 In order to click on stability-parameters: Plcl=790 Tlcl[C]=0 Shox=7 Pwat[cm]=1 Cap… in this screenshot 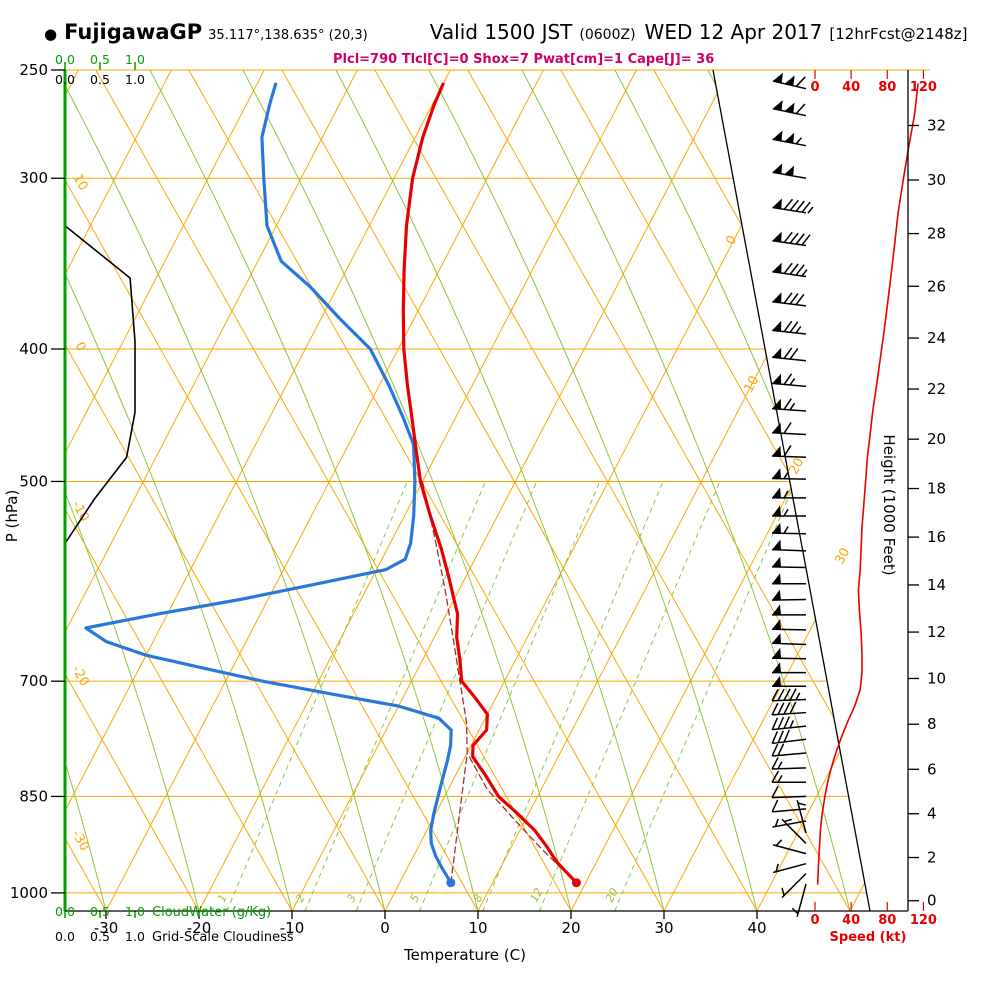, I will do `click(524, 59)`.